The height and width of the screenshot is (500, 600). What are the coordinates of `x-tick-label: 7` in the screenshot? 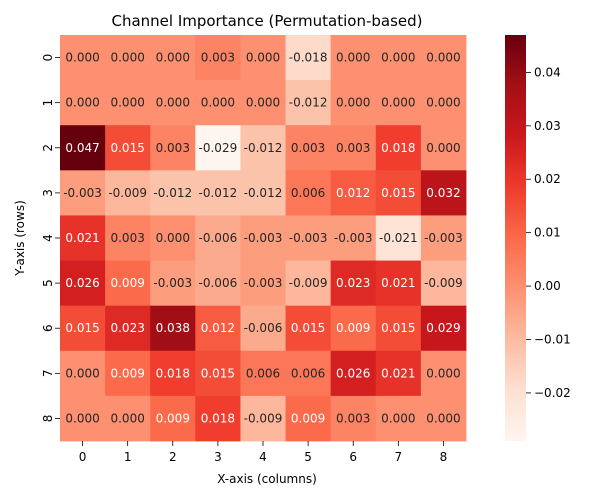 It's located at (399, 457).